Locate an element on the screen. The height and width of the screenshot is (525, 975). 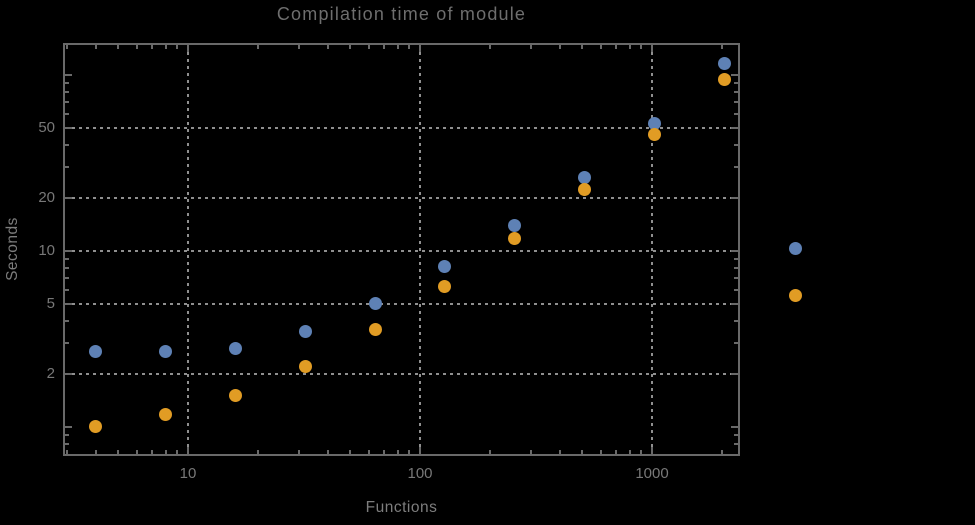
x-tick-label-100: 100 is located at coordinates (420, 473).